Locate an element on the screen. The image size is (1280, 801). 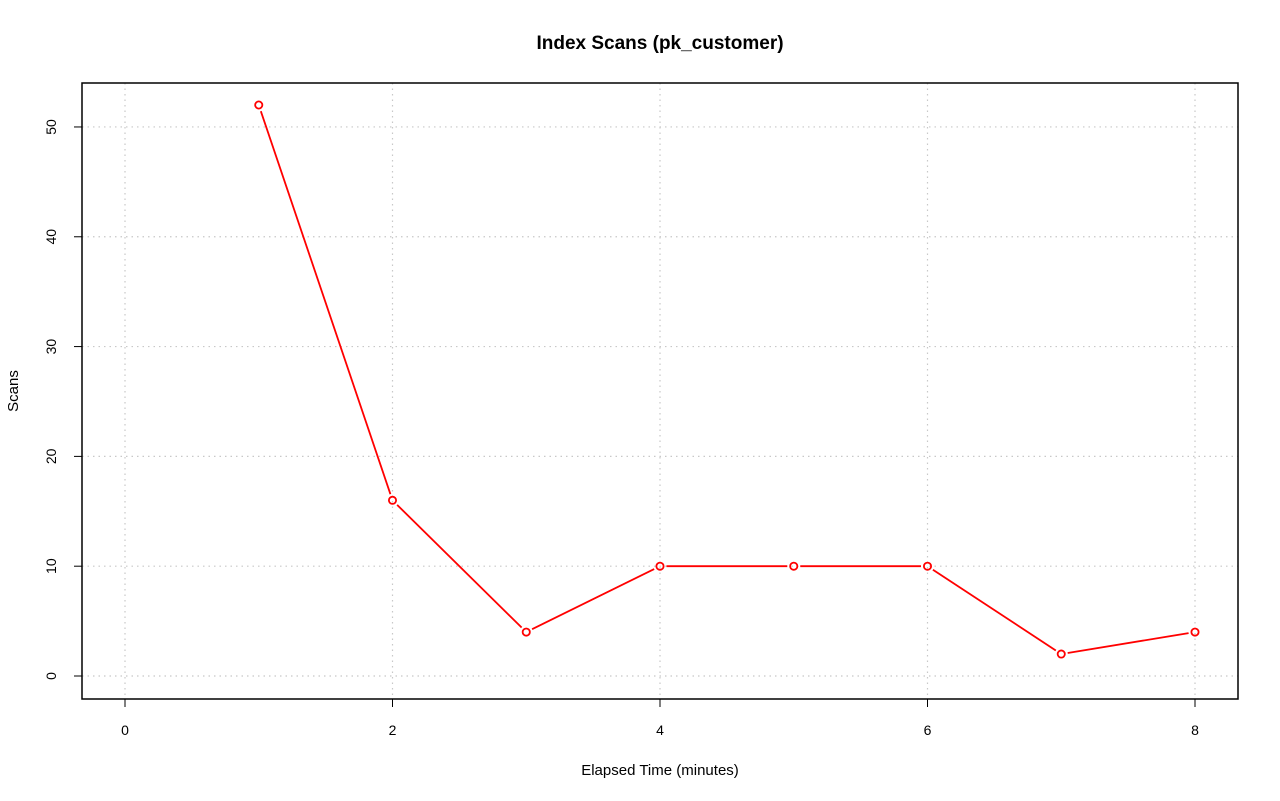
x-tick-label: 8 is located at coordinates (1195, 730).